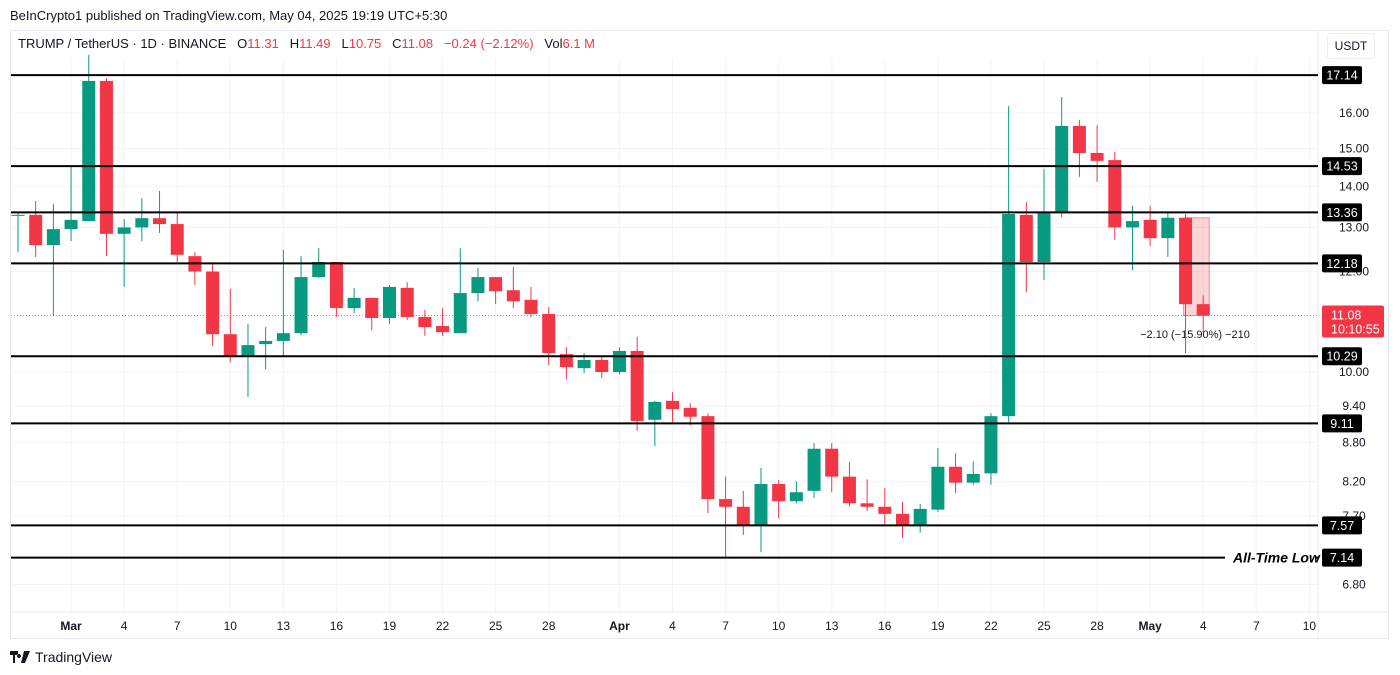 The height and width of the screenshot is (675, 1400). I want to click on y-tick-label: 8.20, so click(1354, 481).